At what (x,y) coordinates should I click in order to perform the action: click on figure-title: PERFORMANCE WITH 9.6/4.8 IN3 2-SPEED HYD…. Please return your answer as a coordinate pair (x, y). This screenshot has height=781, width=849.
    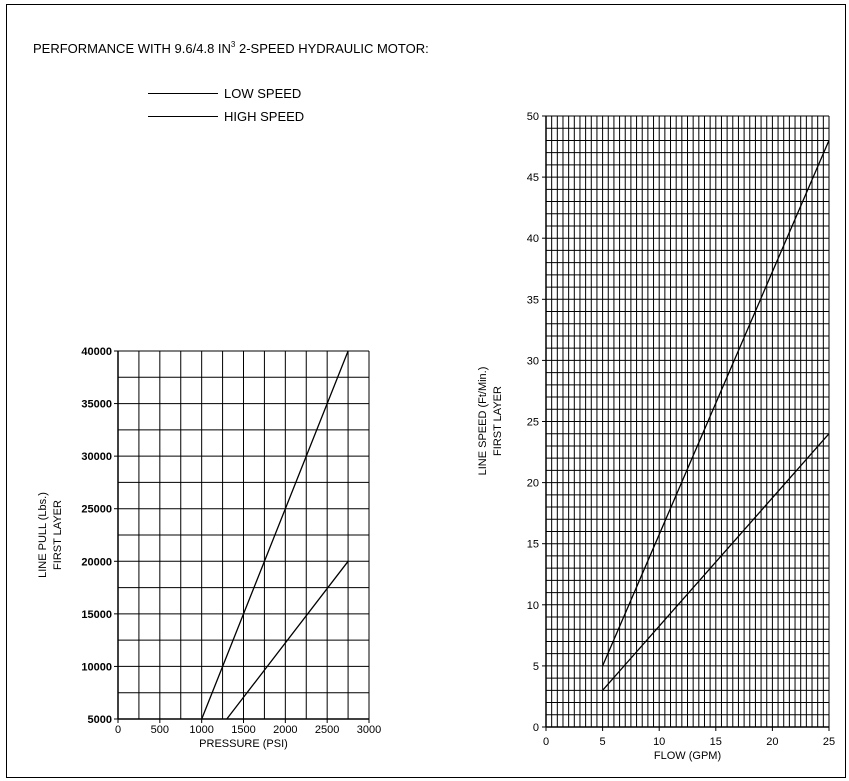
    Looking at the image, I should click on (231, 48).